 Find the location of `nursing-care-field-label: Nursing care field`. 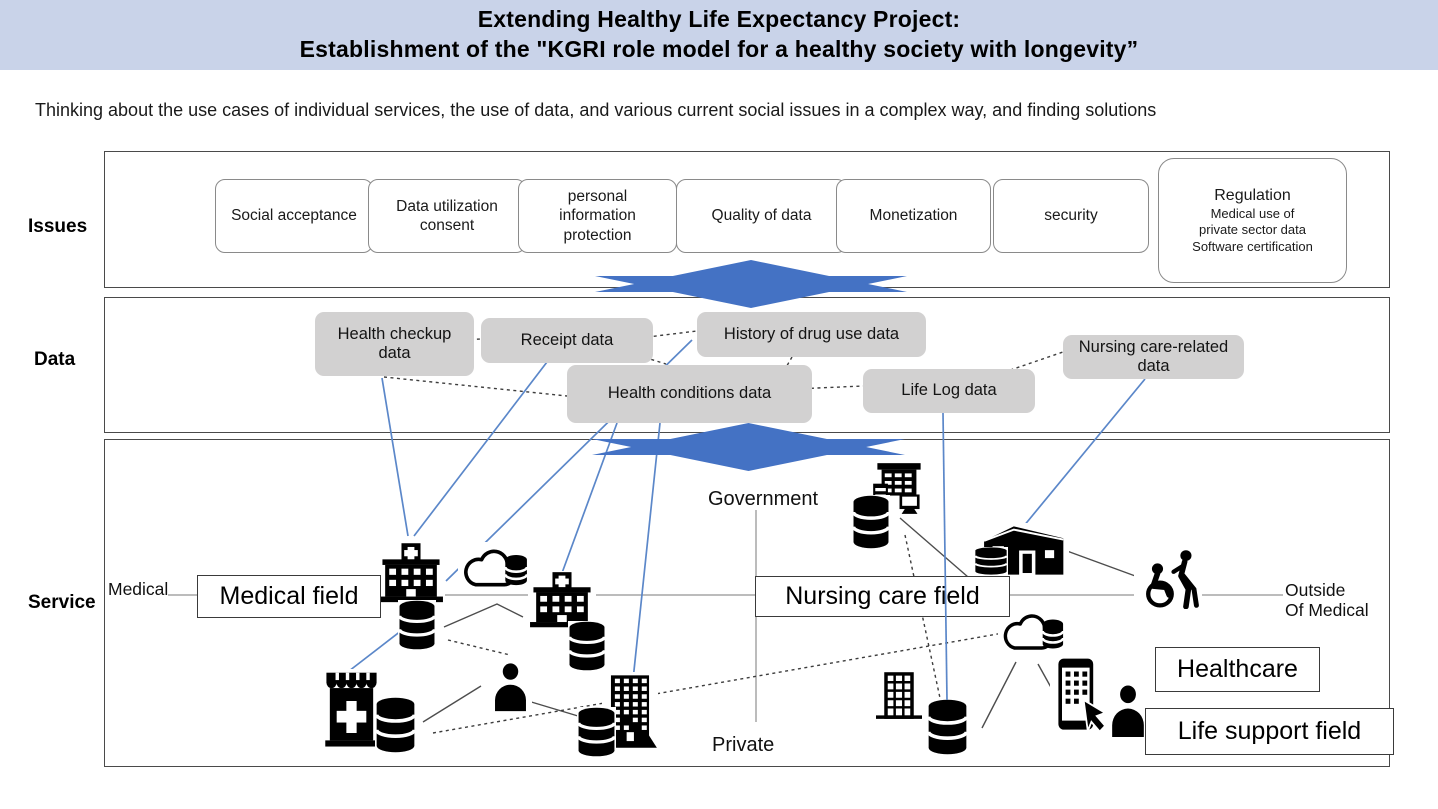

nursing-care-field-label: Nursing care field is located at coordinates (882, 596).